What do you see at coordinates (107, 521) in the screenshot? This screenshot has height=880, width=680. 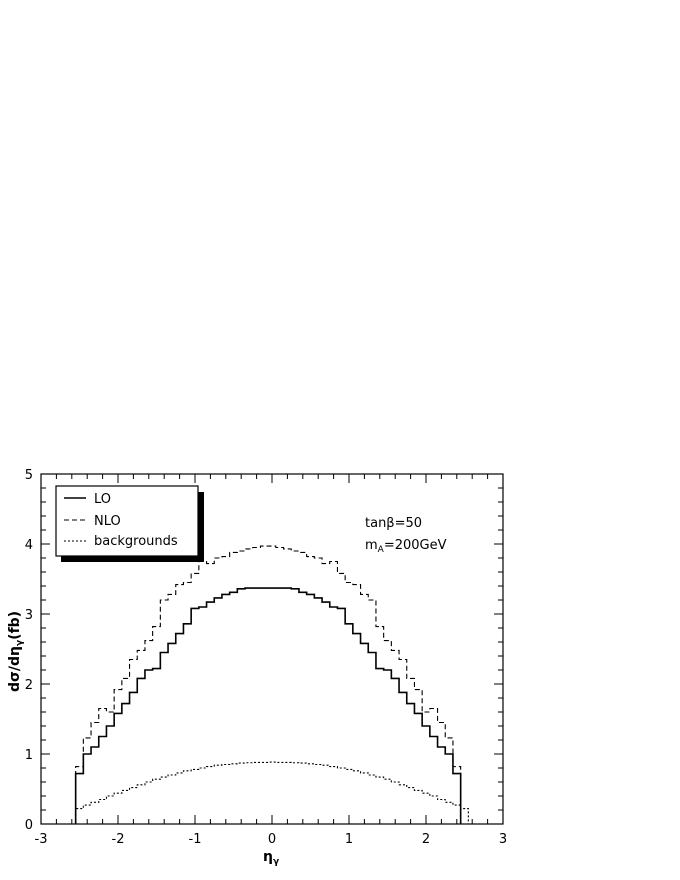 I see `legend-label-nlo: NLO` at bounding box center [107, 521].